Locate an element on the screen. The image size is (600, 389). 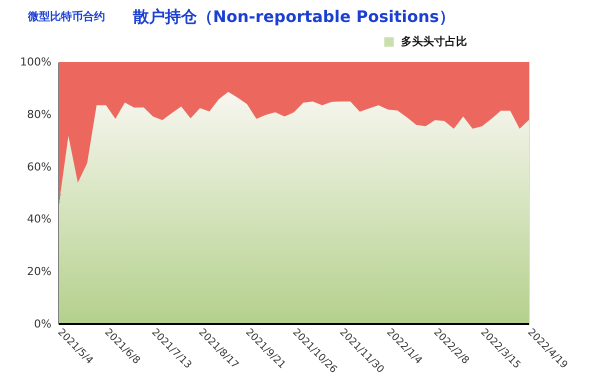
text: 微型比特币合约 is located at coordinates (66, 16).